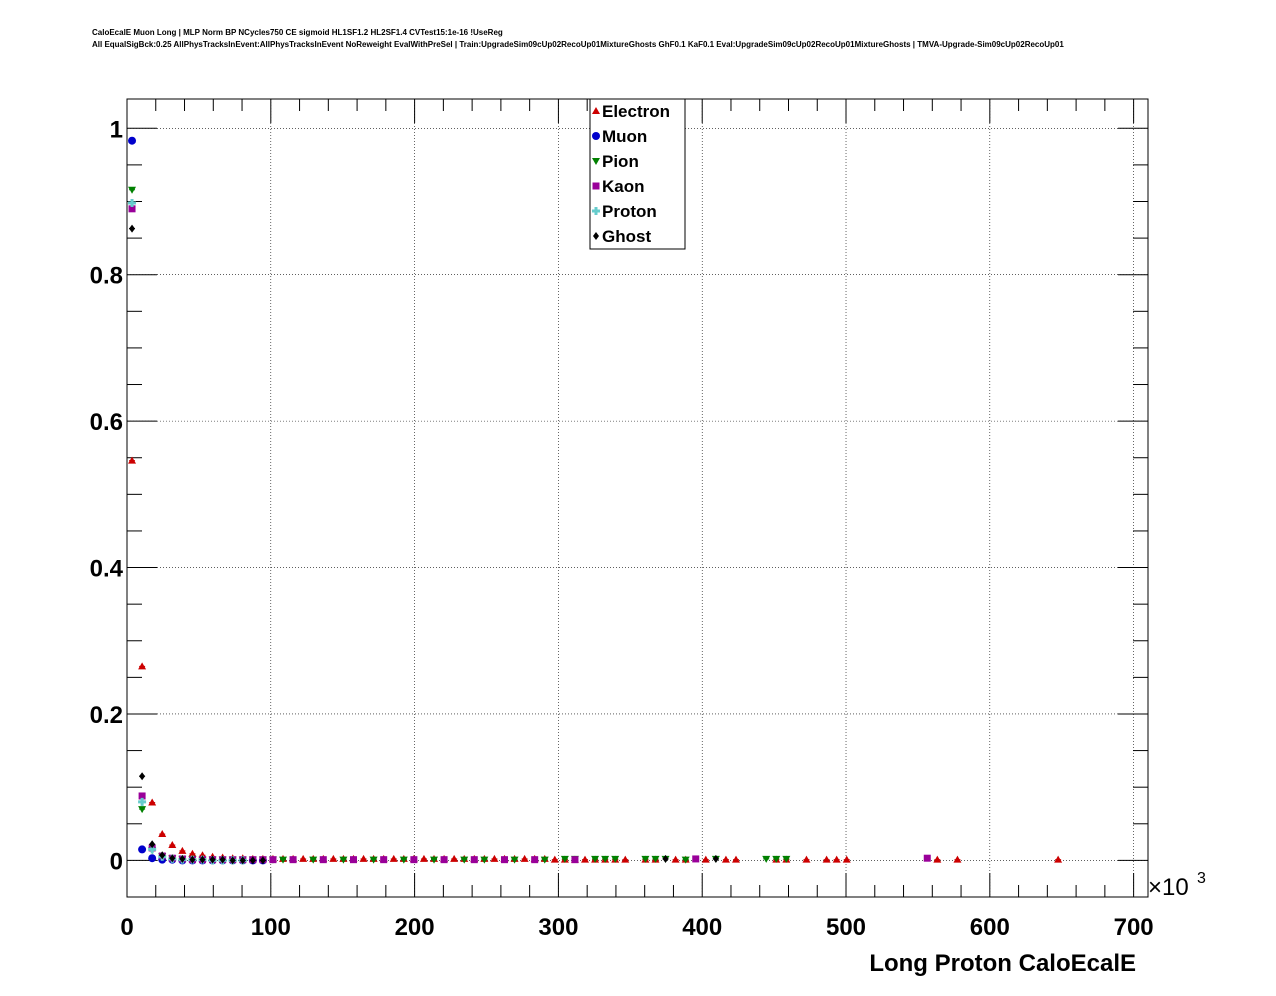 The image size is (1276, 996). What do you see at coordinates (596, 136) in the screenshot?
I see `legend-marker-muon` at bounding box center [596, 136].